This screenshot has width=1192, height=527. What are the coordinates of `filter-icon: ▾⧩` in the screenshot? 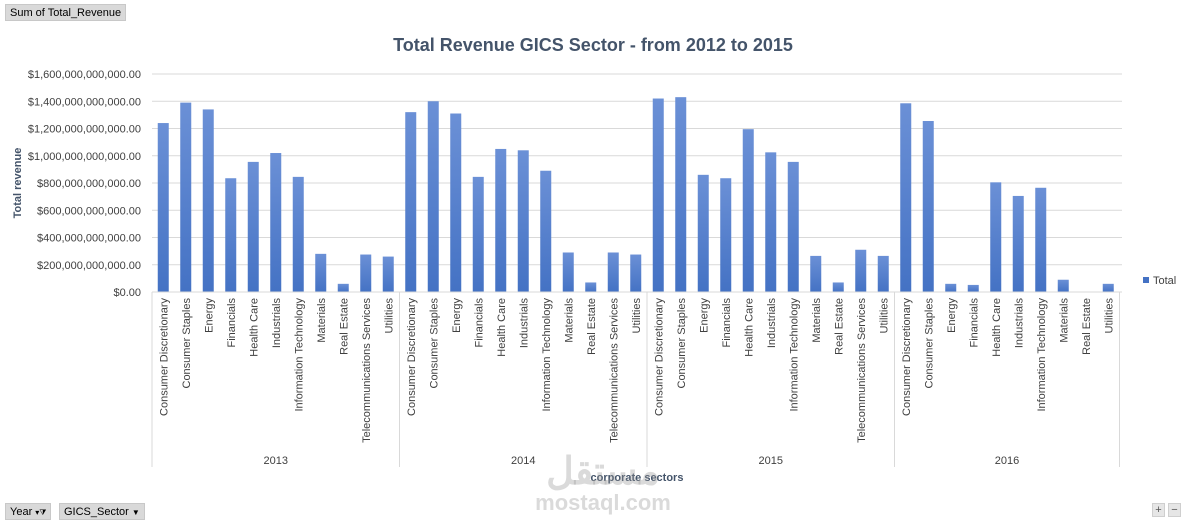 It's located at (41, 512).